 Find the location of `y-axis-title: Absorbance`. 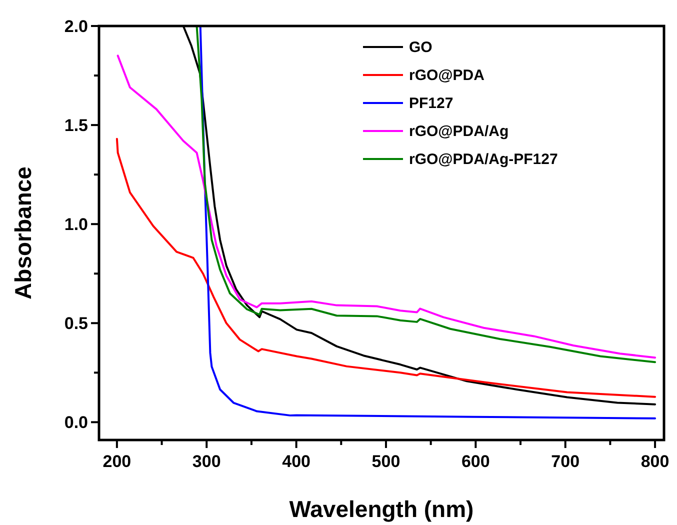

y-axis-title: Absorbance is located at coordinates (23, 233).